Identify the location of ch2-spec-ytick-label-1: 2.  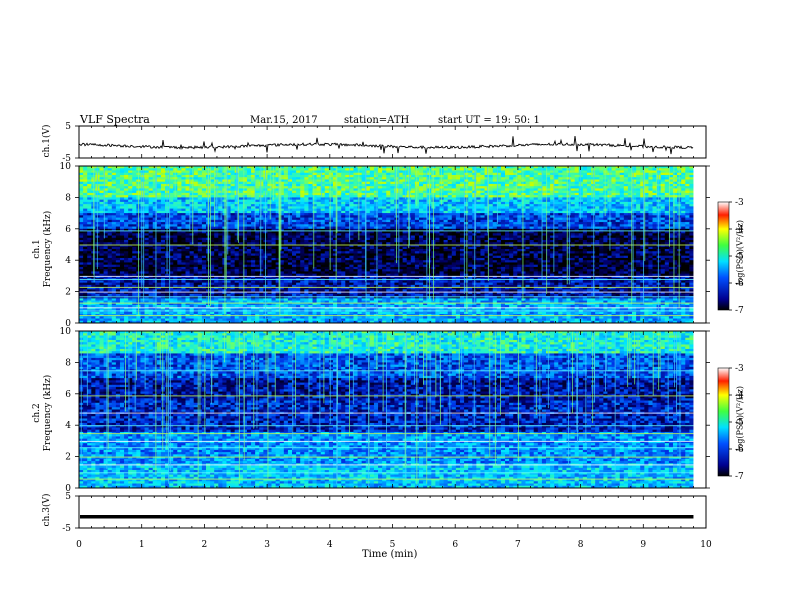
(68, 458).